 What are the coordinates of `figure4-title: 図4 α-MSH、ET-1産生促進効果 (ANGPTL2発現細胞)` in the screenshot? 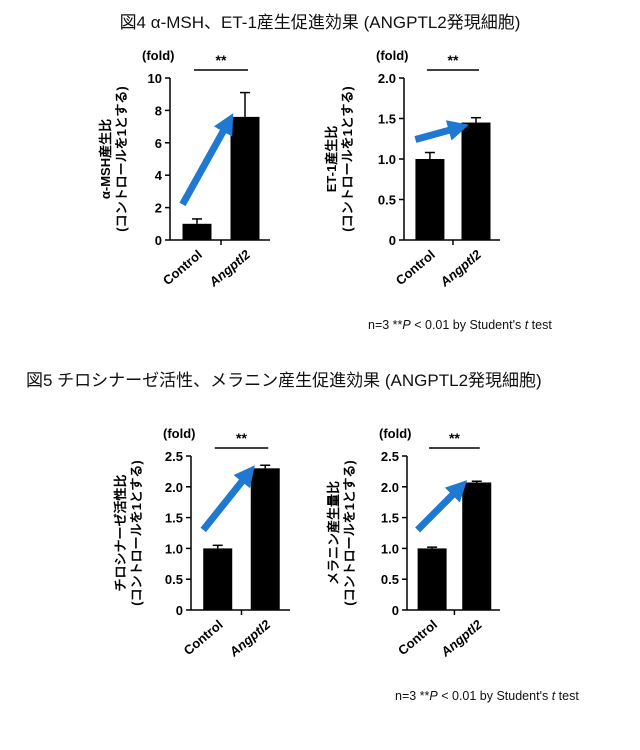 It's located at (320, 22).